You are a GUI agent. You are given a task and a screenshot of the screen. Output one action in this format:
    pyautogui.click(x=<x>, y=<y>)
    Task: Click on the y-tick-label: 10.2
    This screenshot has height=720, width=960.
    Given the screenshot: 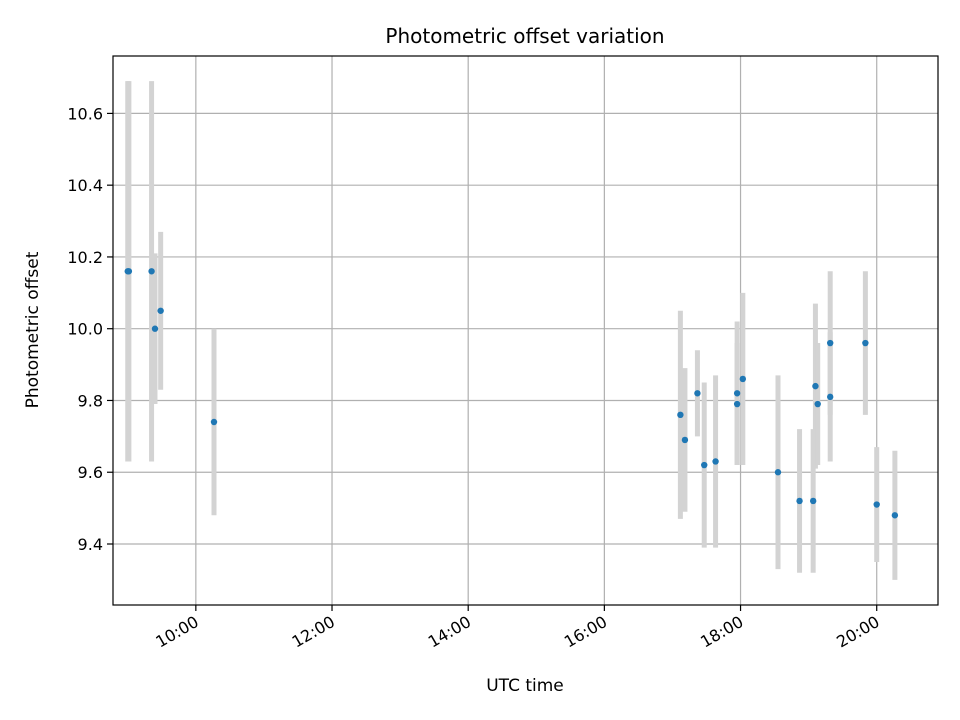 What is the action you would take?
    pyautogui.click(x=85, y=257)
    